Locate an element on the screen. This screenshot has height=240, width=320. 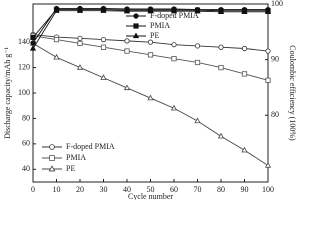
x-tick-label: 40 is located at coordinates (127, 189).